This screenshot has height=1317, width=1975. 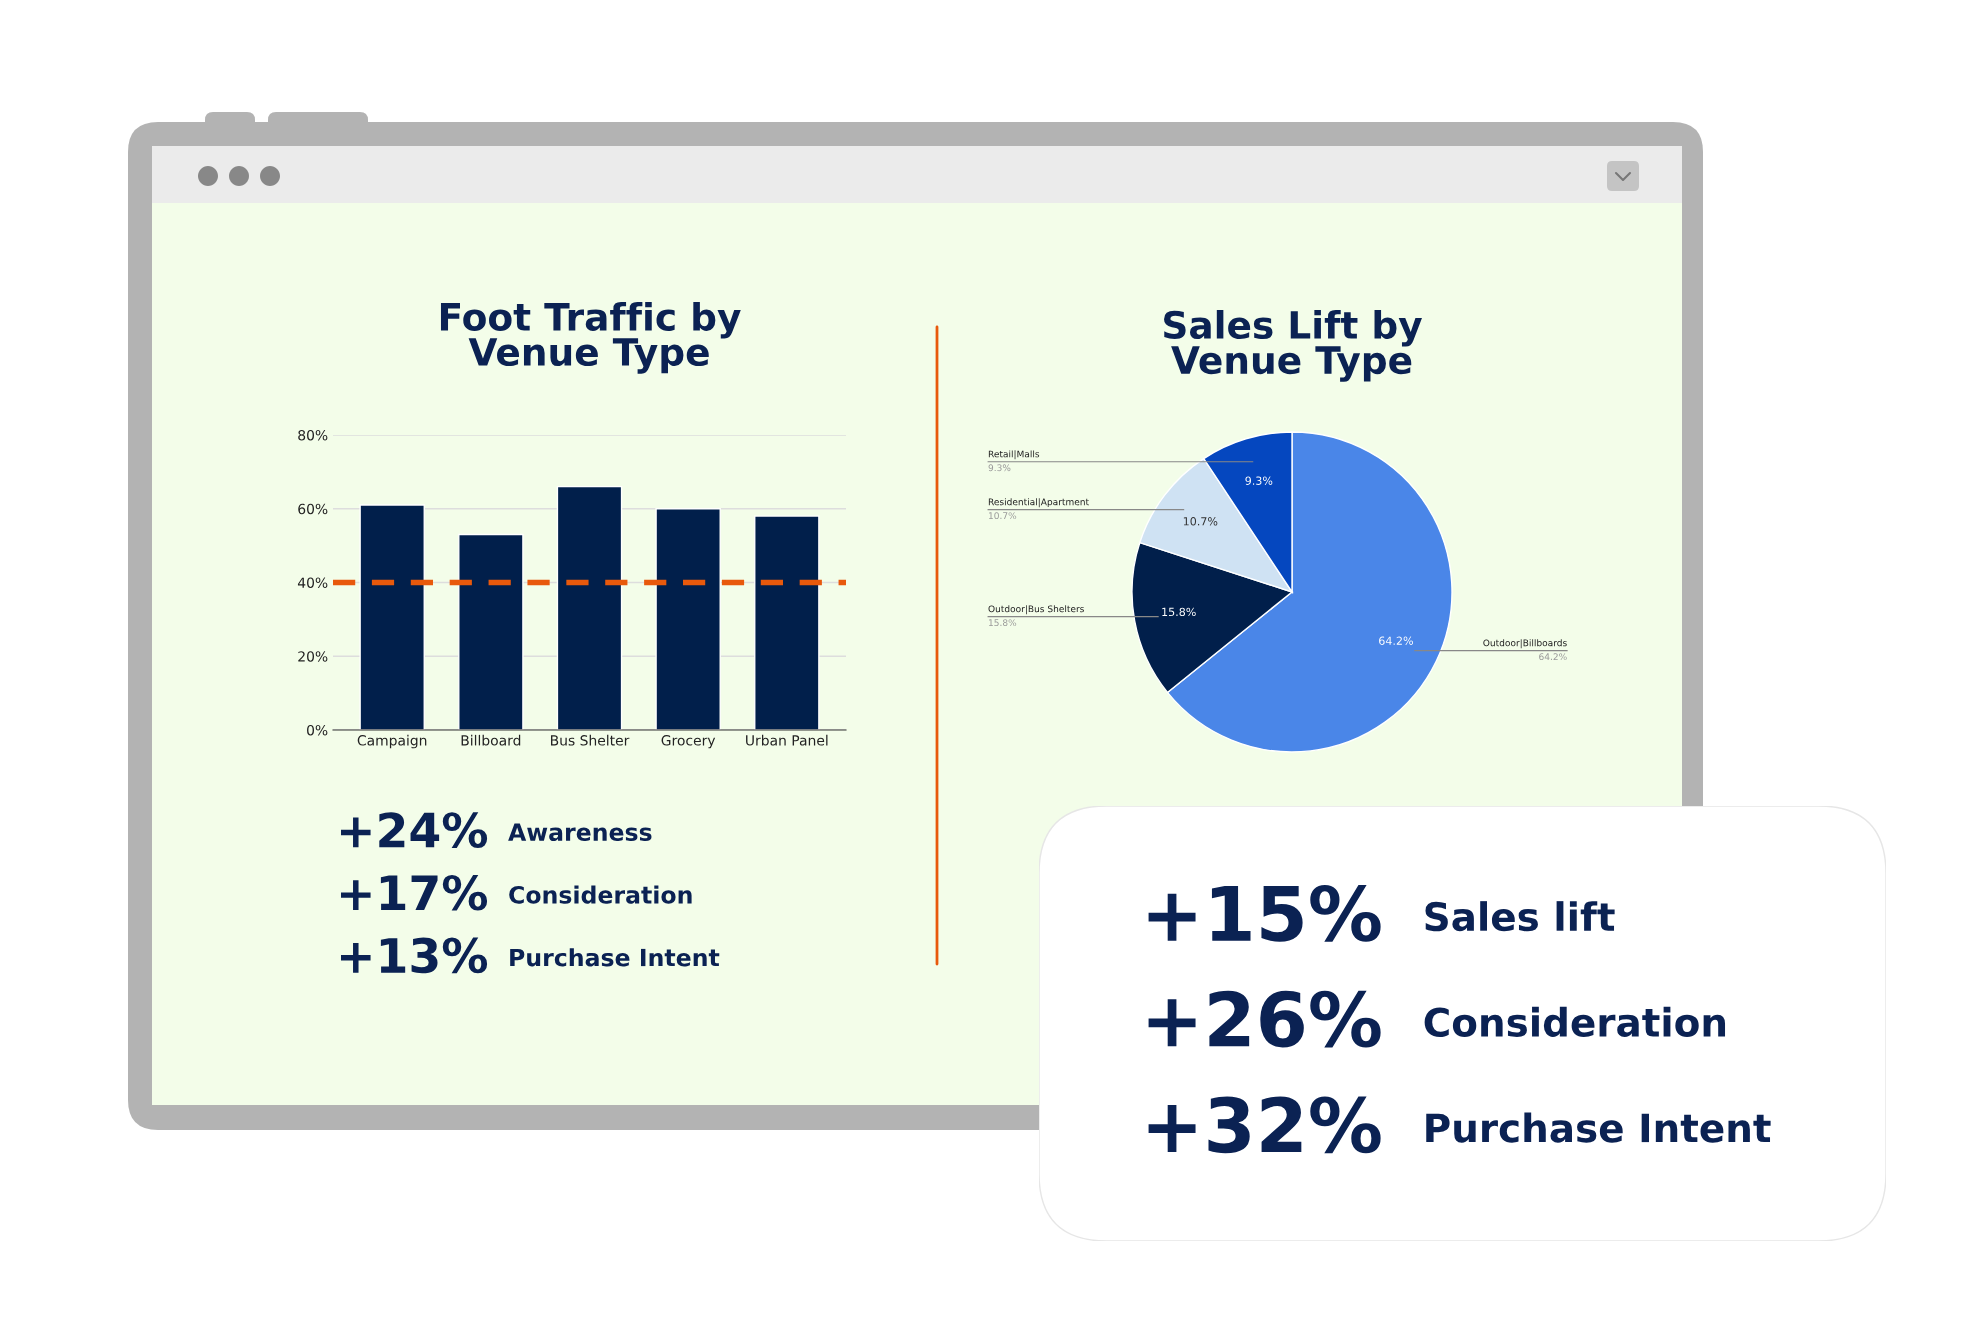 What do you see at coordinates (313, 435) in the screenshot?
I see `y-tick-label: 80%` at bounding box center [313, 435].